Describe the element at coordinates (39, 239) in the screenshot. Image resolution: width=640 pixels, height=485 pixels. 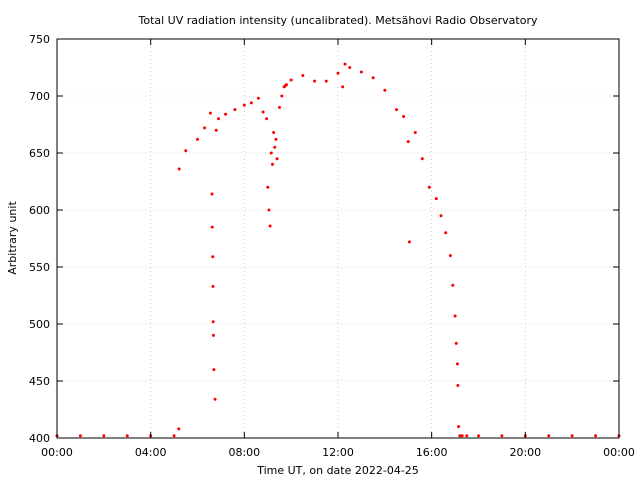
I see `y-axis-tick-labels: 400 450 500 550 600 650 700 750` at that location.